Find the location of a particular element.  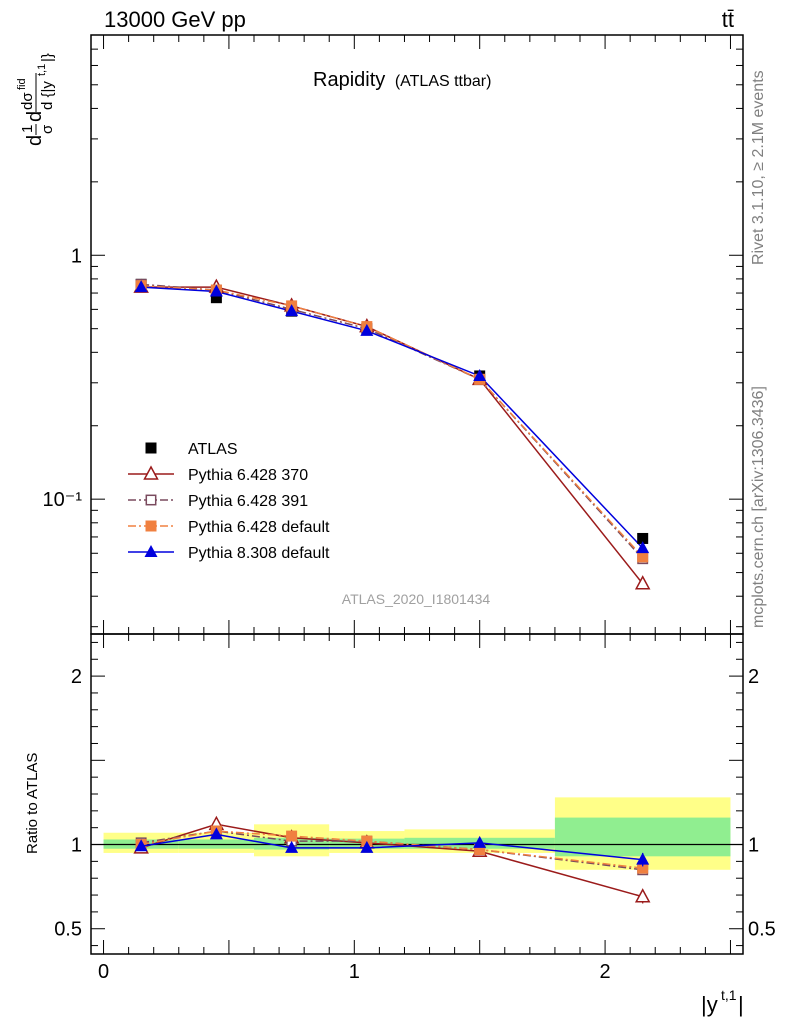

legend-label-3: Pythia 6.428 default is located at coordinates (259, 527).